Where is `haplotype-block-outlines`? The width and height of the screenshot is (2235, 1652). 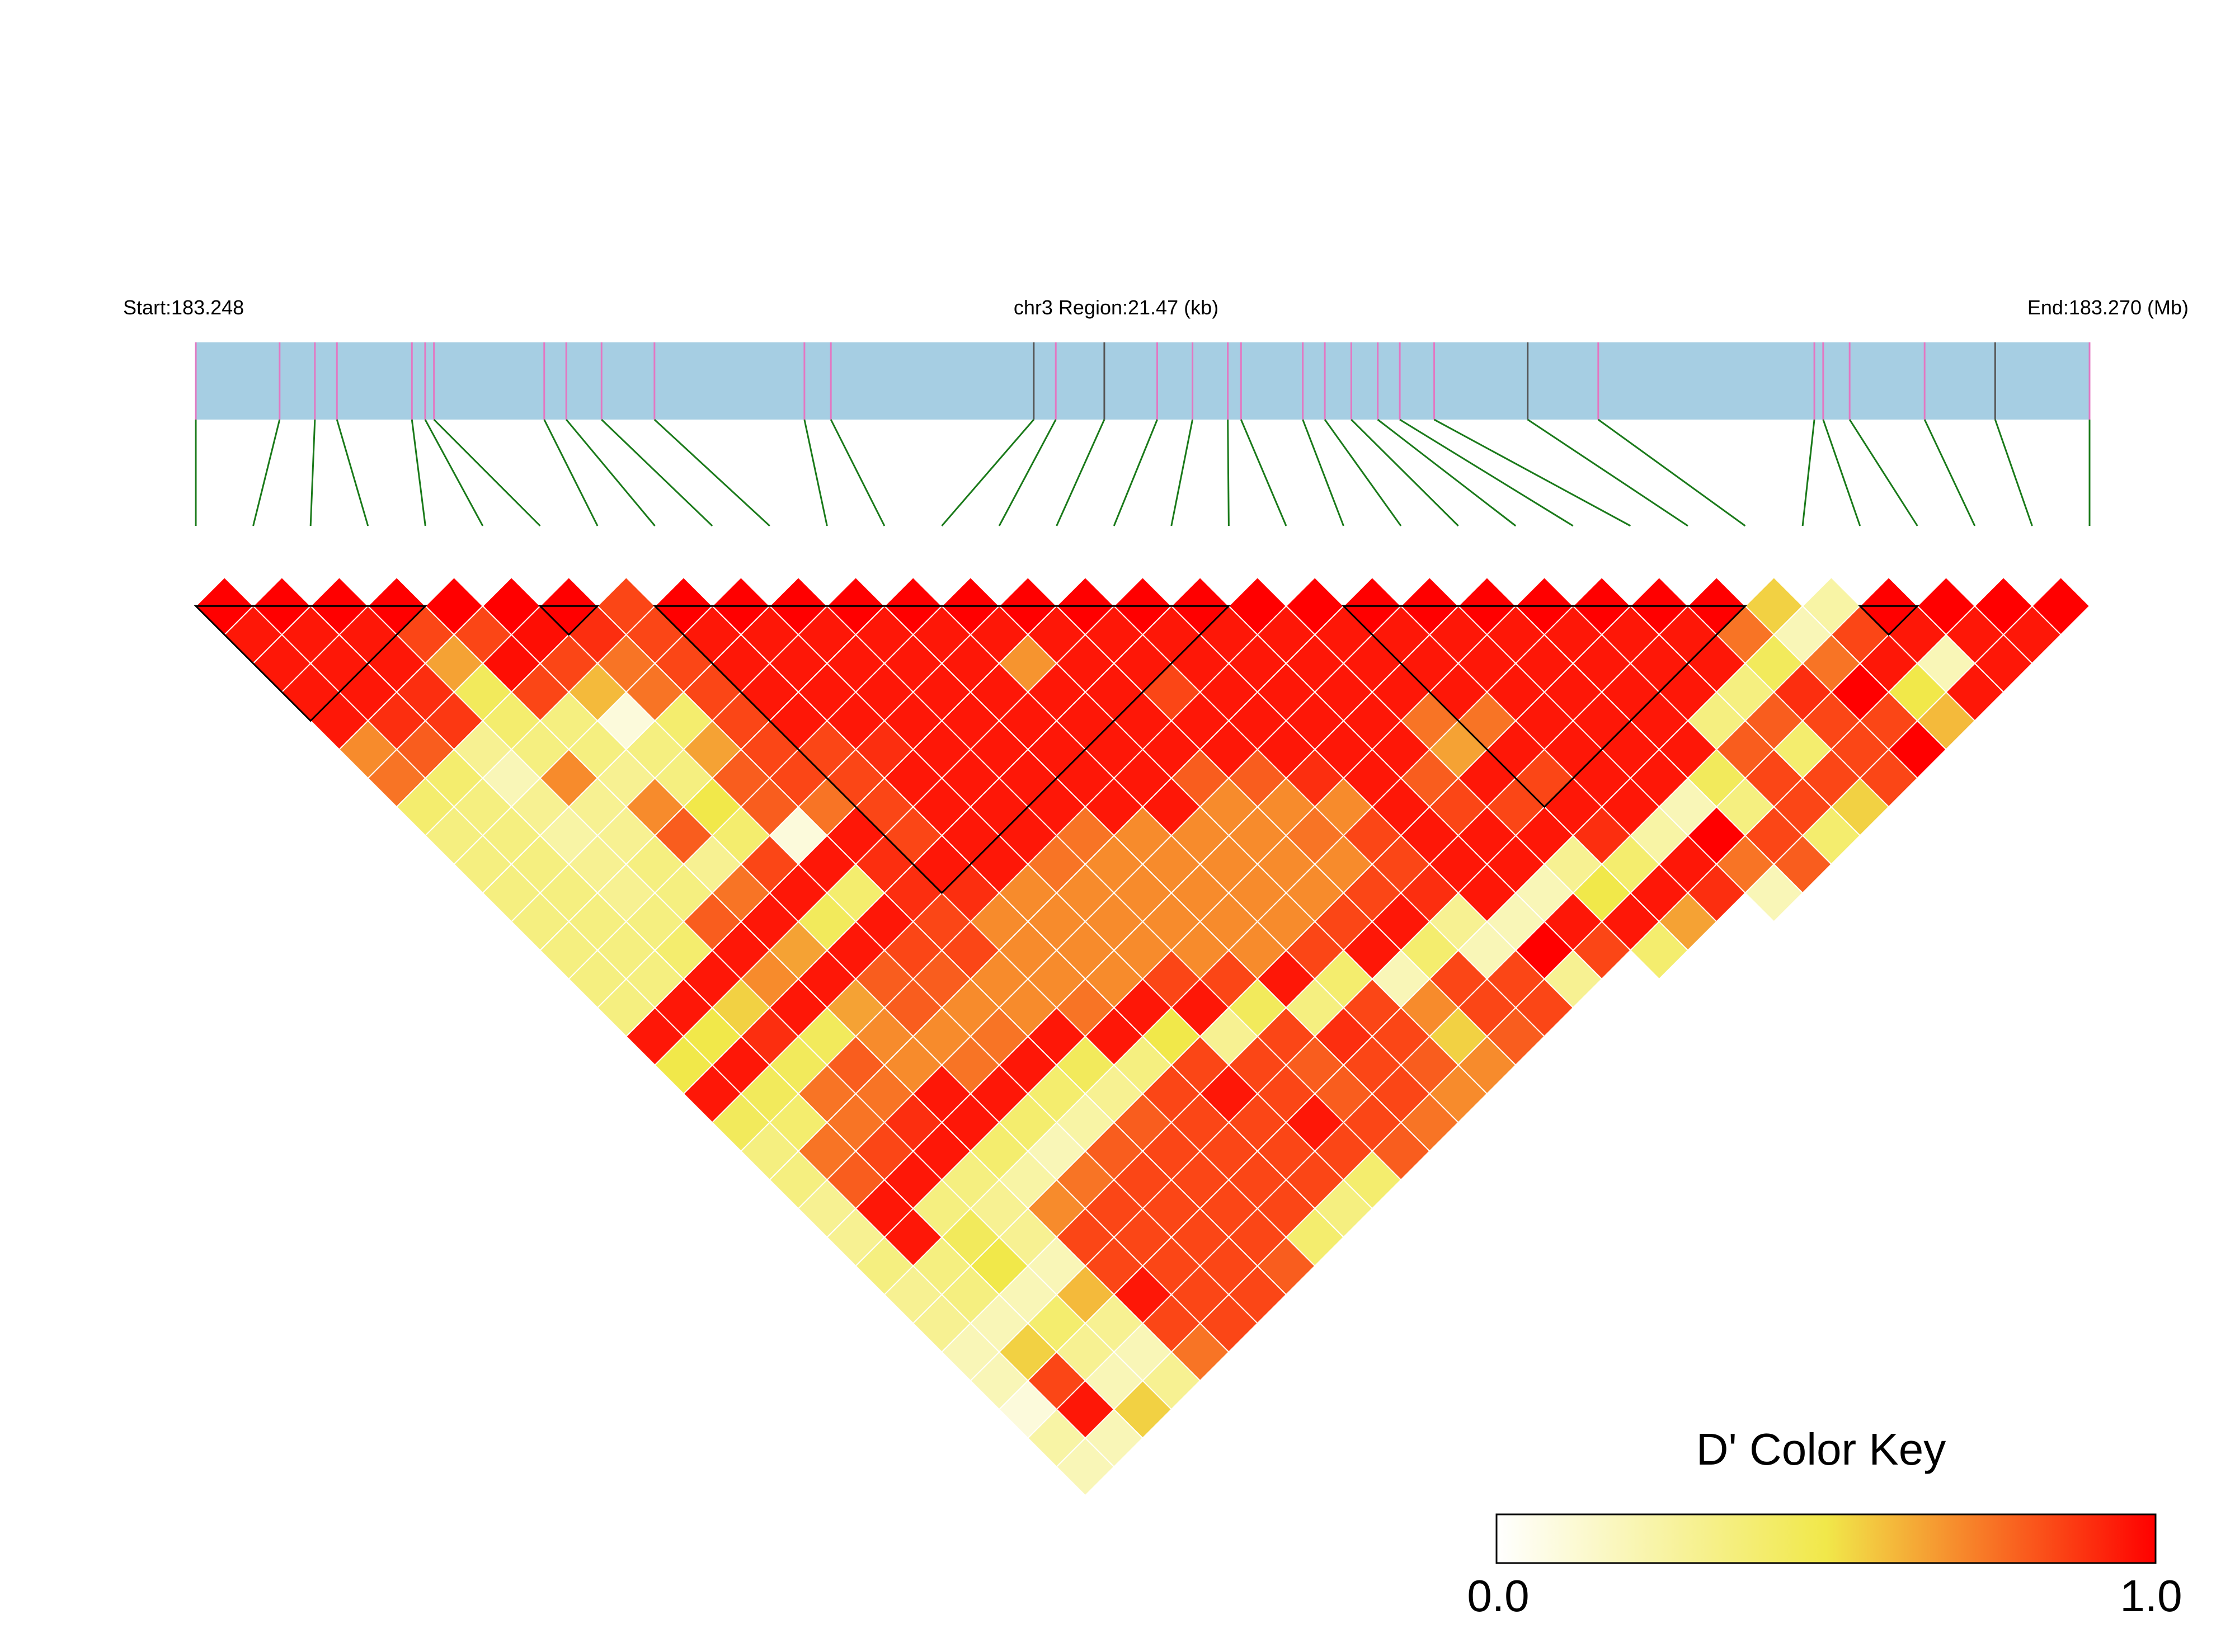
haplotype-block-outlines is located at coordinates (1056, 750).